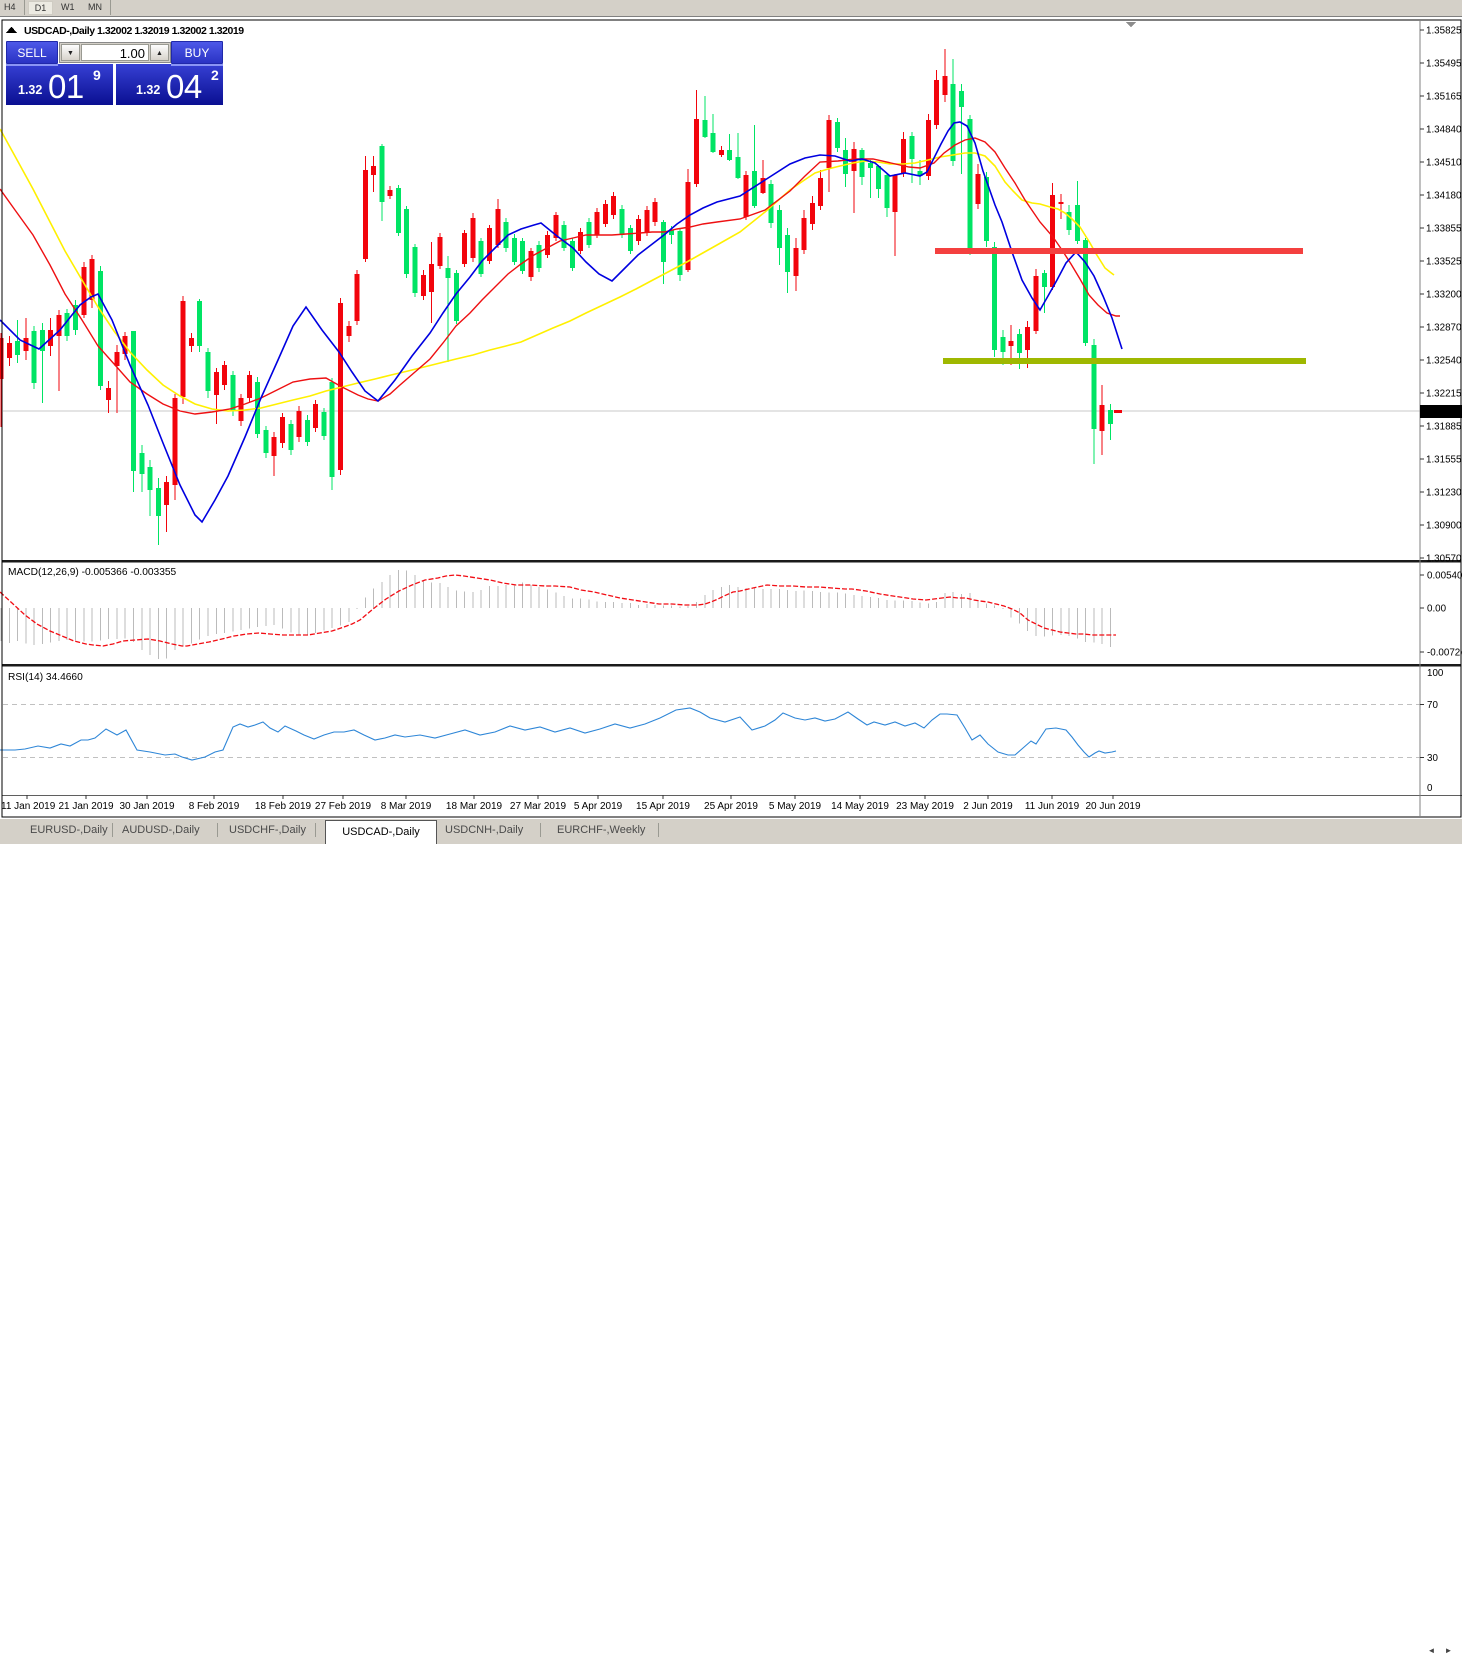 Image resolution: width=1462 pixels, height=1658 pixels. Describe the element at coordinates (1444, 493) in the screenshot. I see `svg-text: 1.31230` at that location.